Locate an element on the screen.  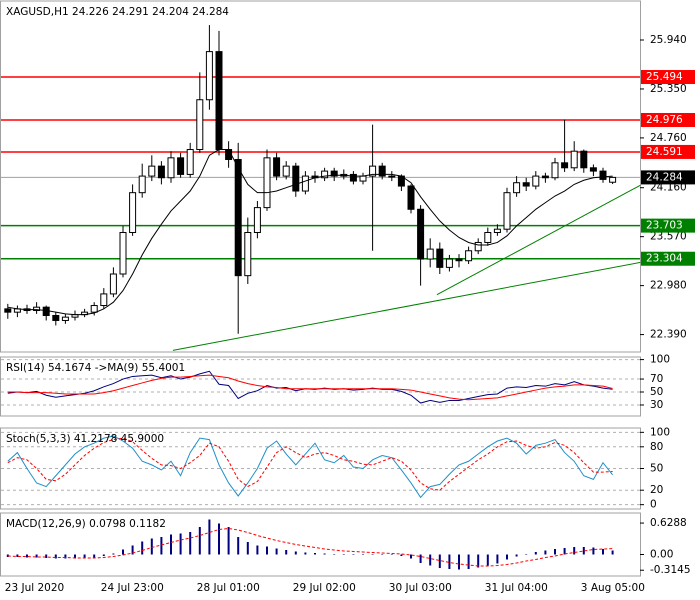
trend-line is located at coordinates (406, 306).